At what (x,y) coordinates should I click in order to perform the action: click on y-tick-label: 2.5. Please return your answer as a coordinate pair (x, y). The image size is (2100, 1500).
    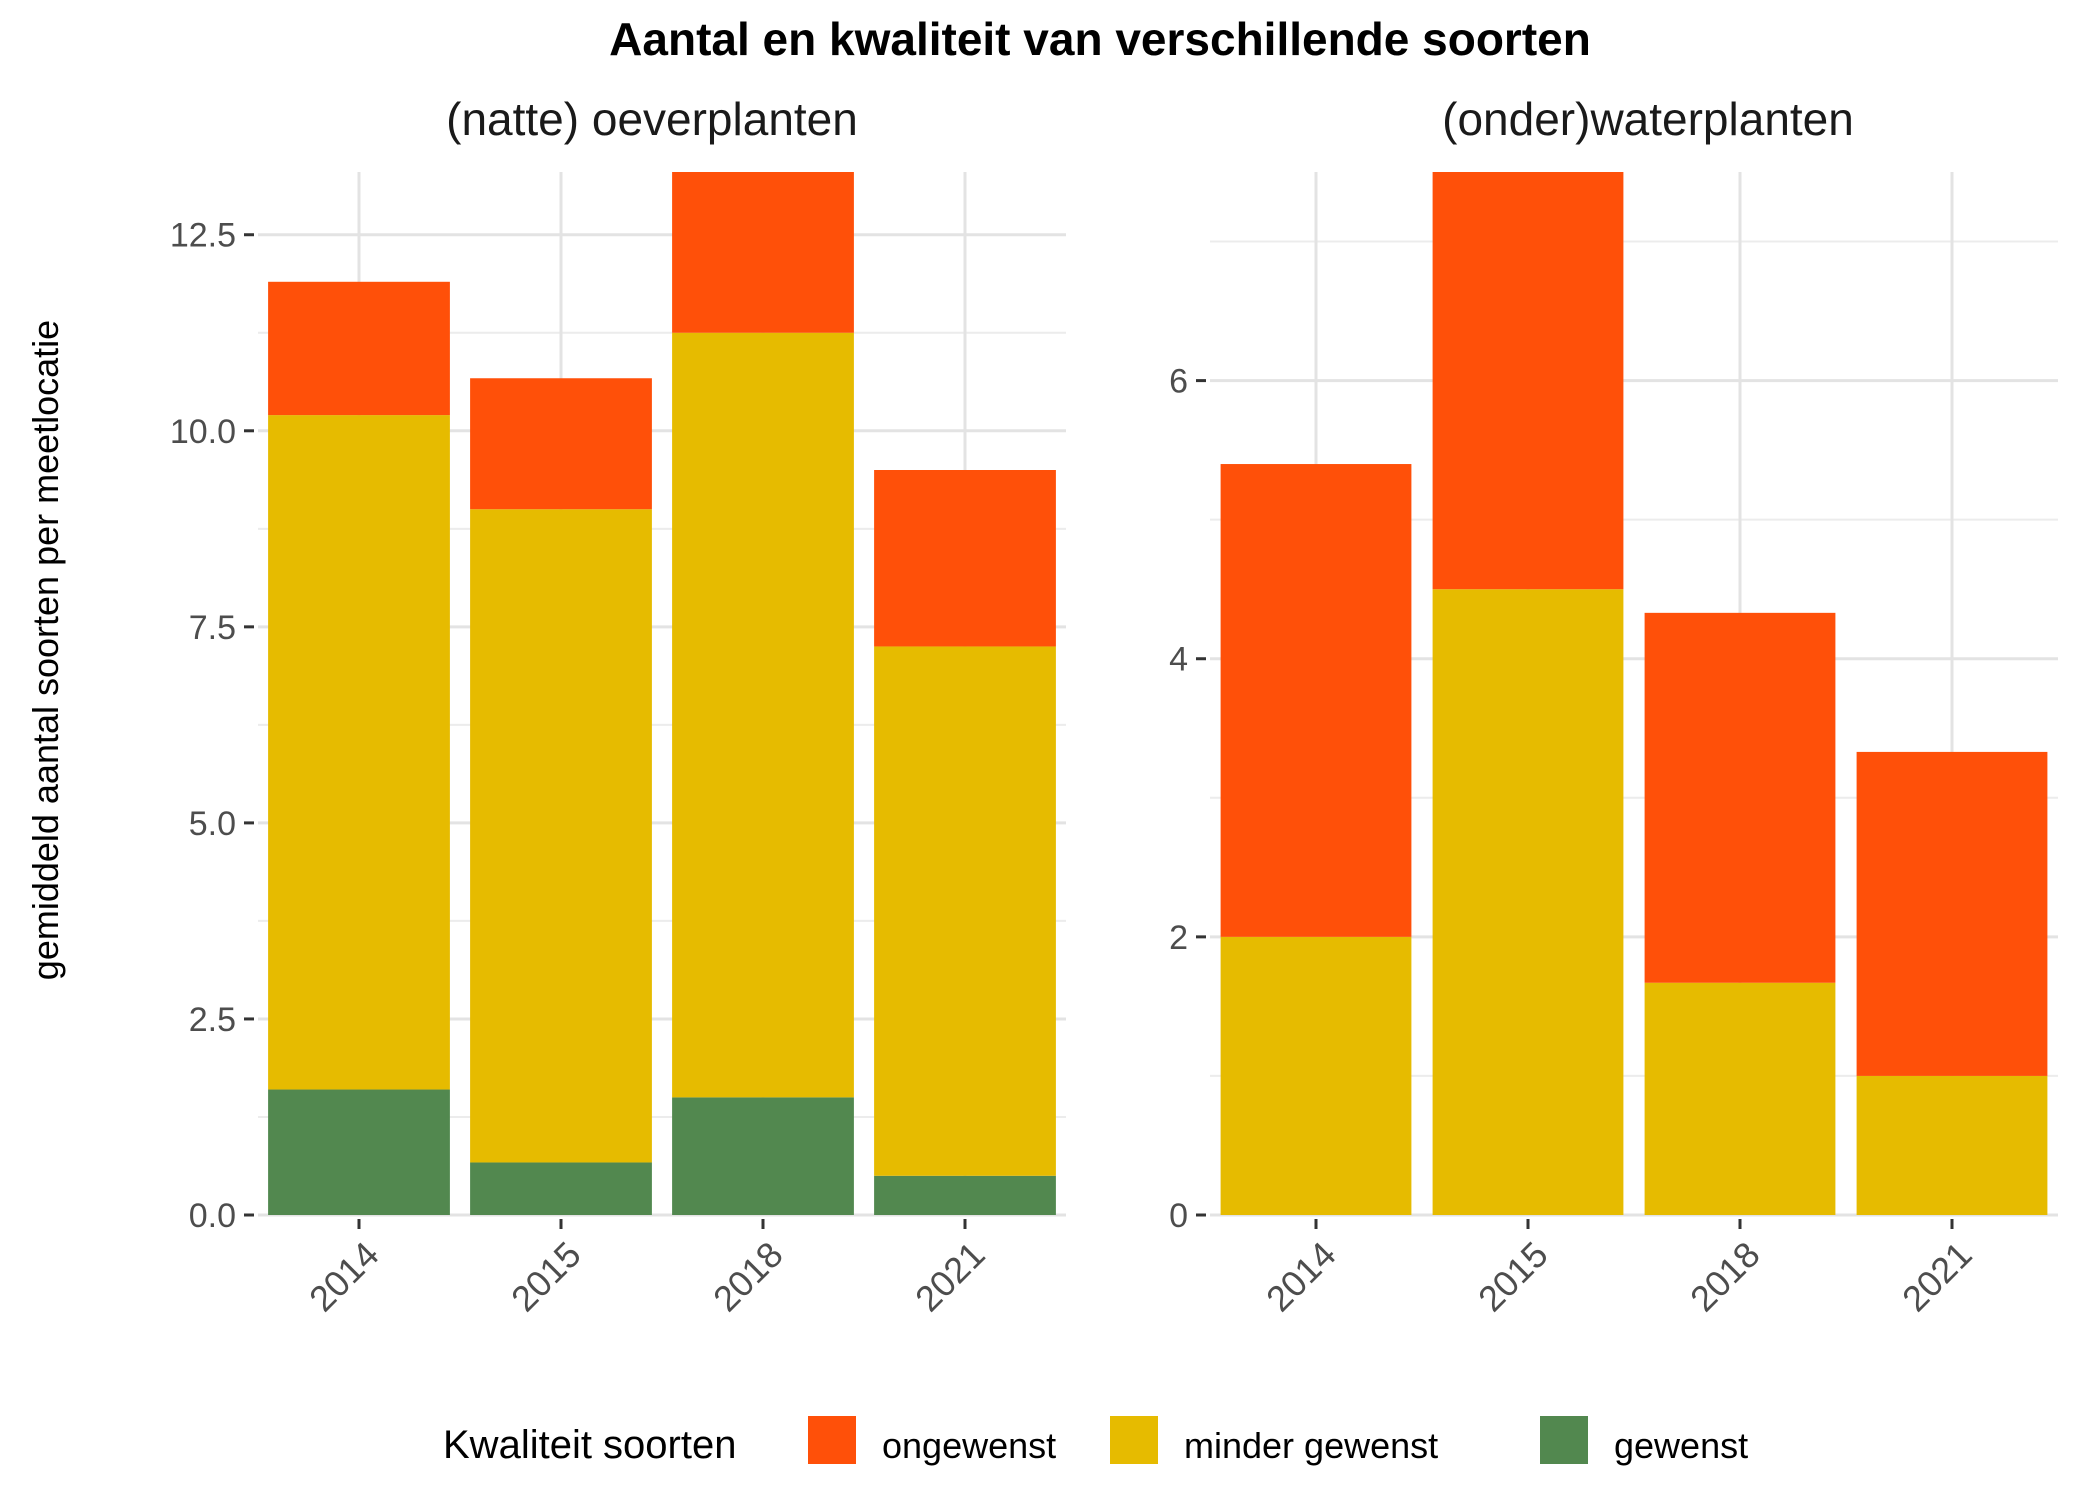
    Looking at the image, I should click on (212, 1020).